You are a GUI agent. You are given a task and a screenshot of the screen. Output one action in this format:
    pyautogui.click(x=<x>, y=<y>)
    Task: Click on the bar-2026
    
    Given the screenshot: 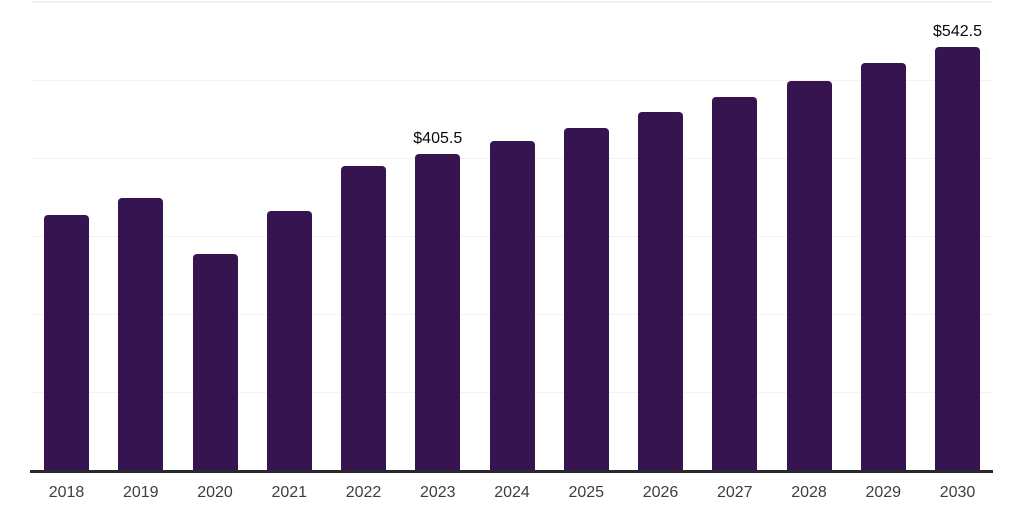 What is the action you would take?
    pyautogui.click(x=660, y=290)
    